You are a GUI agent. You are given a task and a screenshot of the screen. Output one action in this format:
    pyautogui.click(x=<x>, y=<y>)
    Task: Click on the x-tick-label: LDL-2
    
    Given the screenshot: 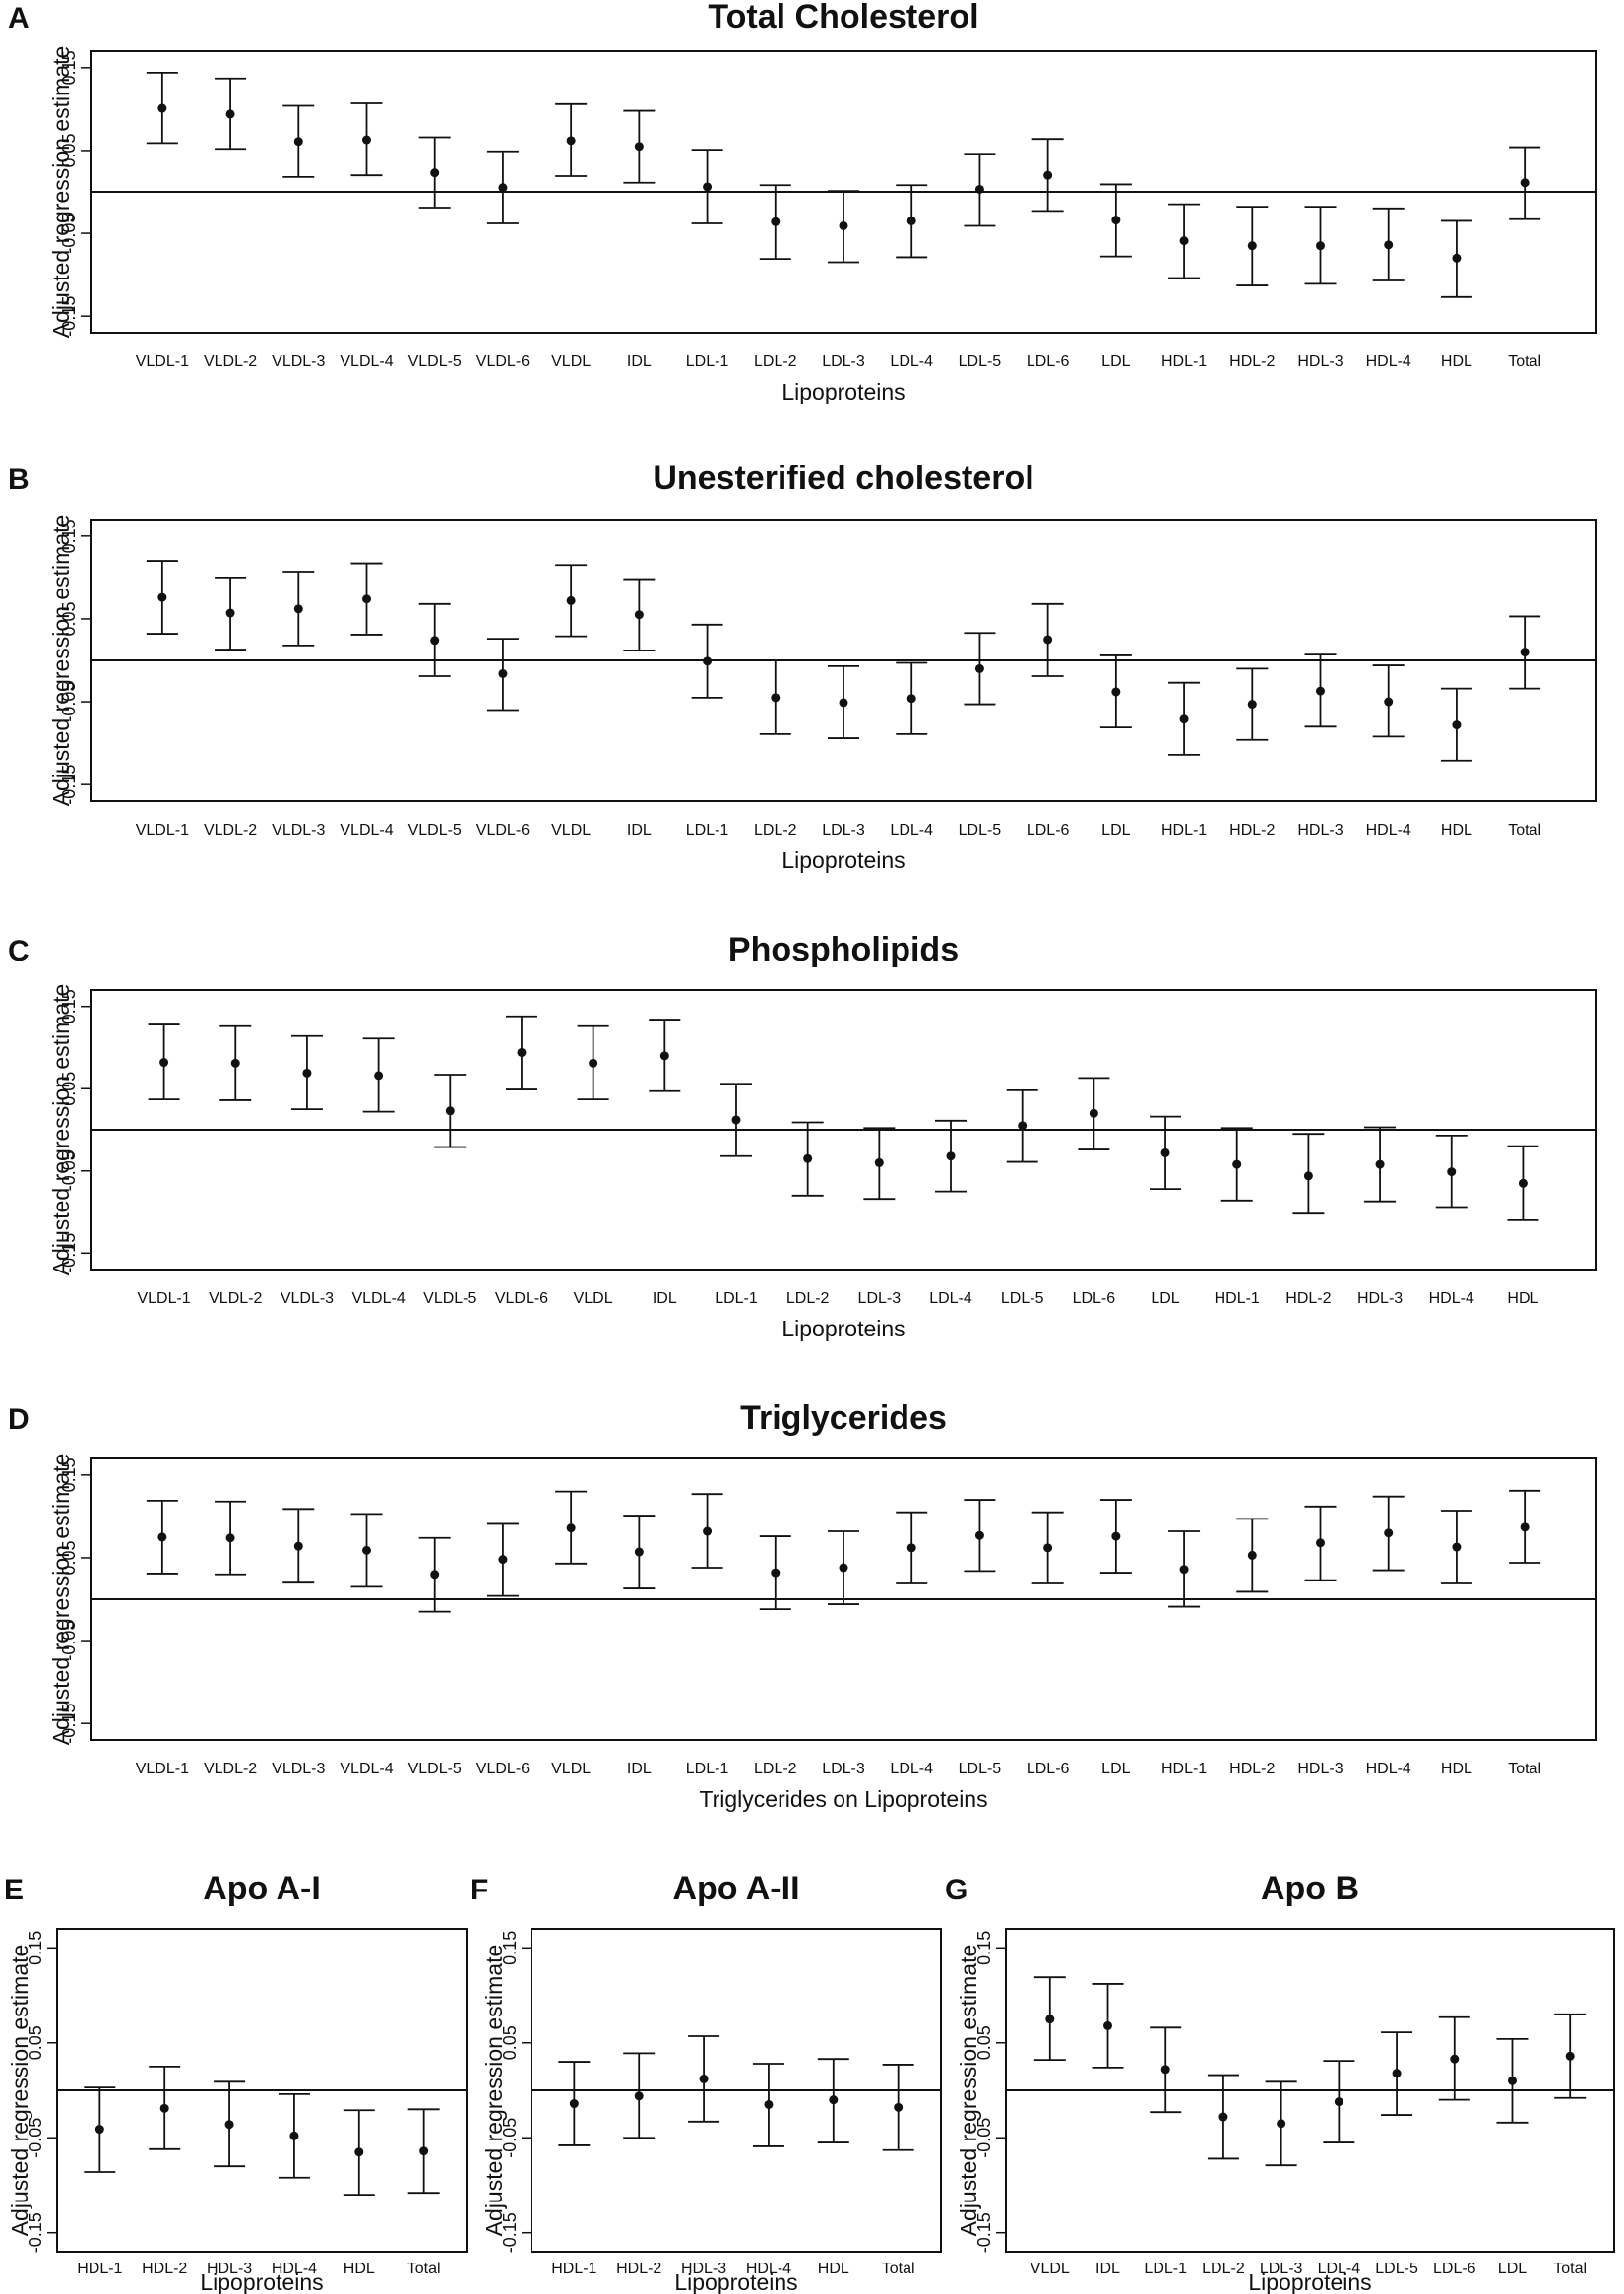 What is the action you would take?
    pyautogui.click(x=775, y=1769)
    